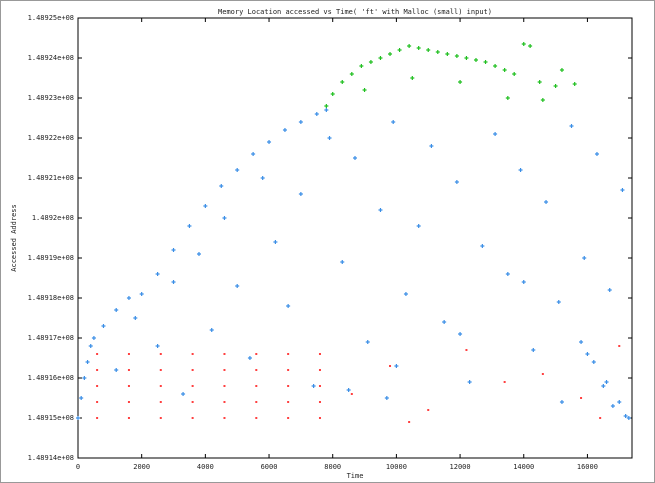 Image resolution: width=655 pixels, height=483 pixels. Describe the element at coordinates (51, 178) in the screenshot. I see `y-tick-label: 1.48921e+08` at that location.